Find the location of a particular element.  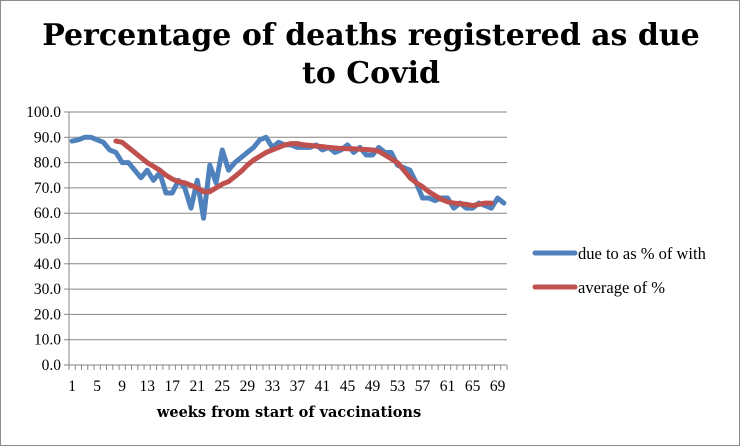

legend-label-1: due to as % of with is located at coordinates (642, 253).